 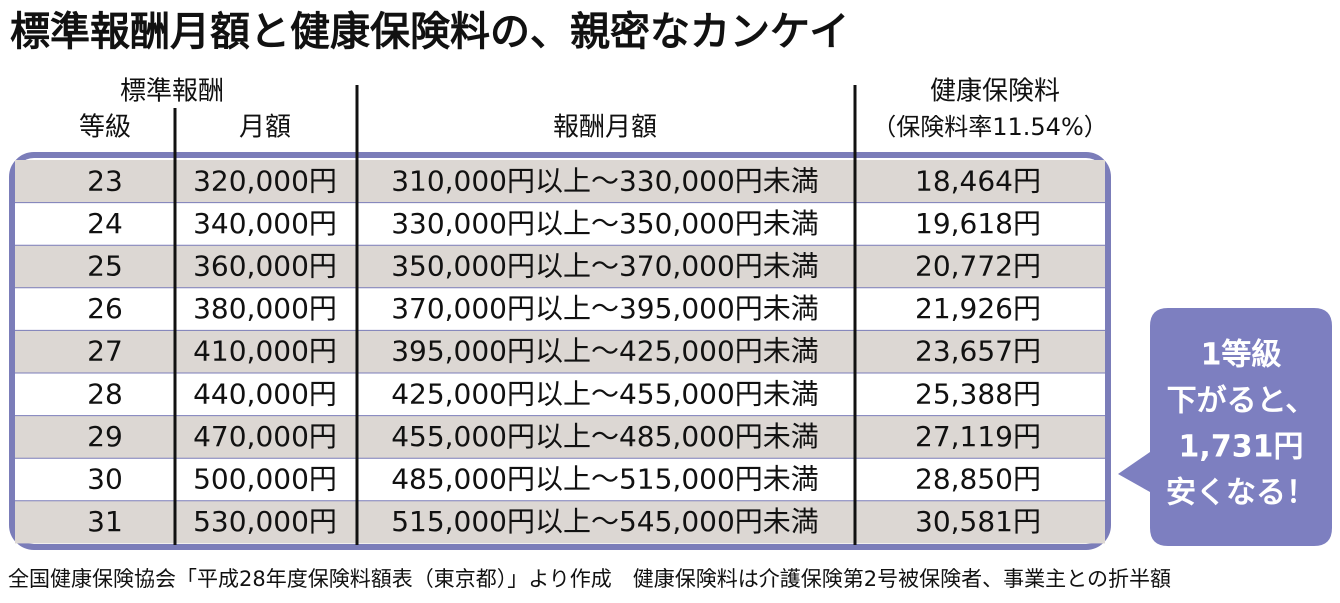 What do you see at coordinates (605, 266) in the screenshot?
I see `salary-range: 350,000円以上～370,000円未満` at bounding box center [605, 266].